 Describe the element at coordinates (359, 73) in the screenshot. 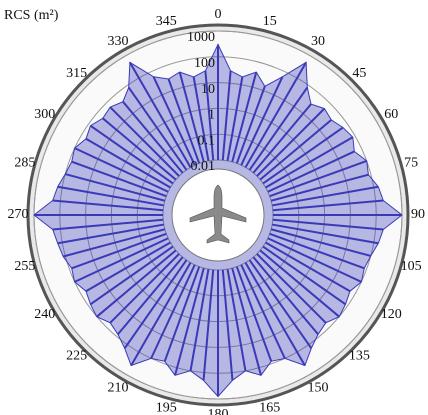

I see `theta-tick-label: 45` at that location.